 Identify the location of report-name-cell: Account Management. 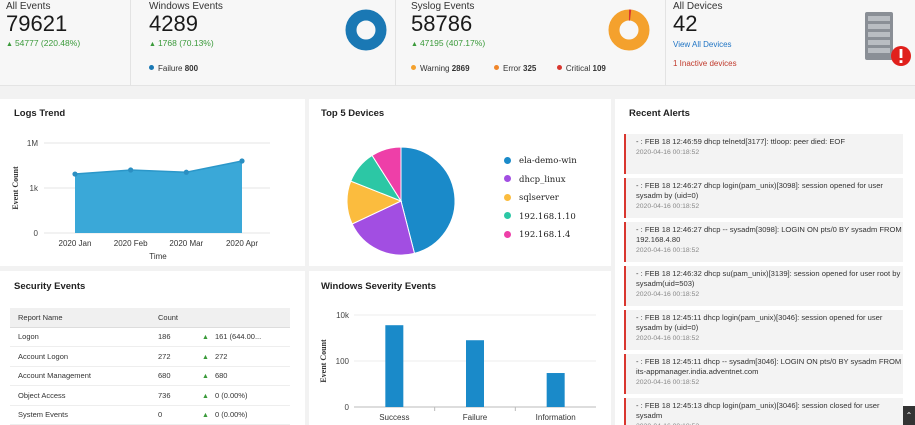
(80, 376).